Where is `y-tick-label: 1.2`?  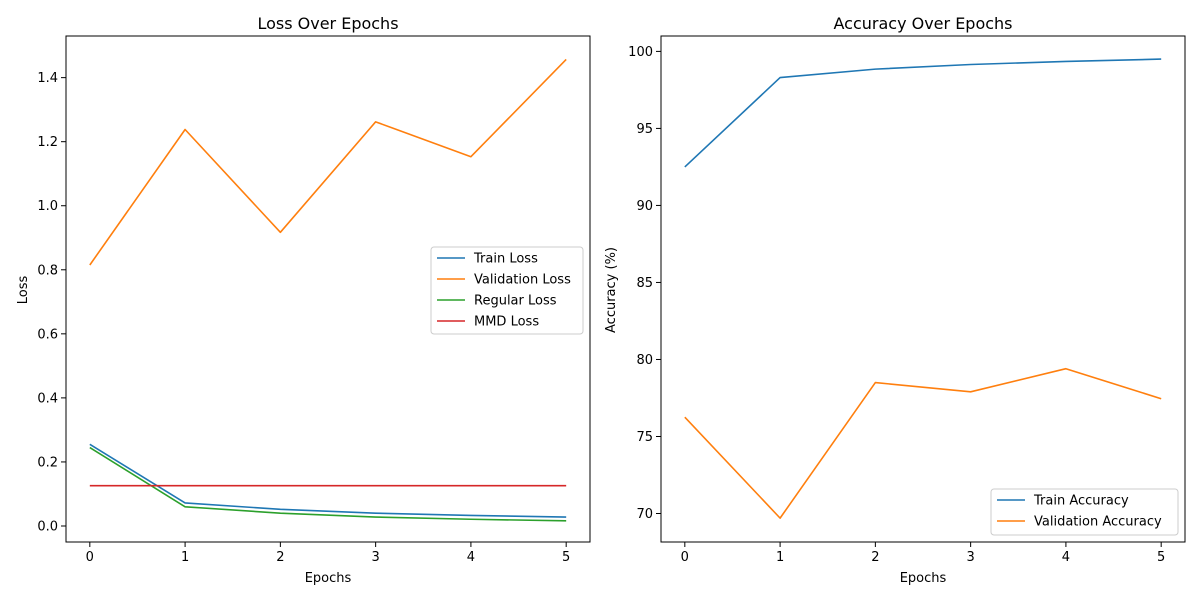 y-tick-label: 1.2 is located at coordinates (47, 142).